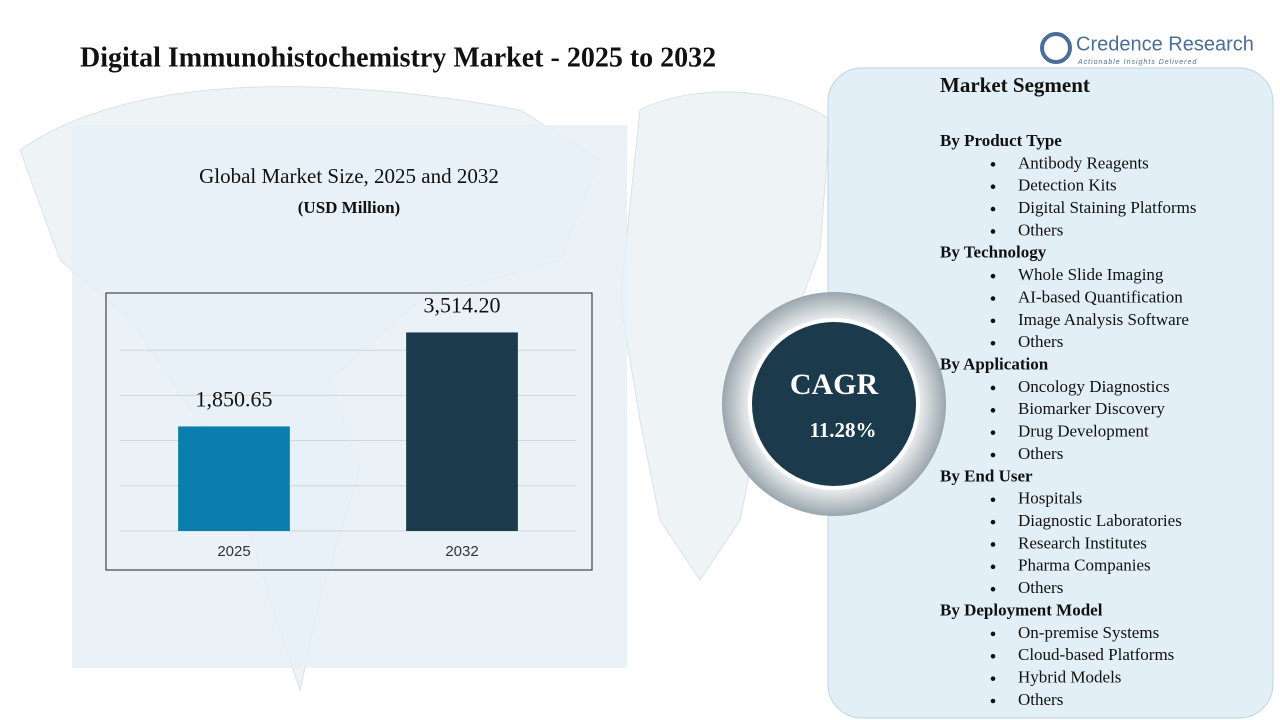 The width and height of the screenshot is (1280, 720). Describe the element at coordinates (1088, 632) in the screenshot. I see `segment-item: On-premise Systems` at that location.